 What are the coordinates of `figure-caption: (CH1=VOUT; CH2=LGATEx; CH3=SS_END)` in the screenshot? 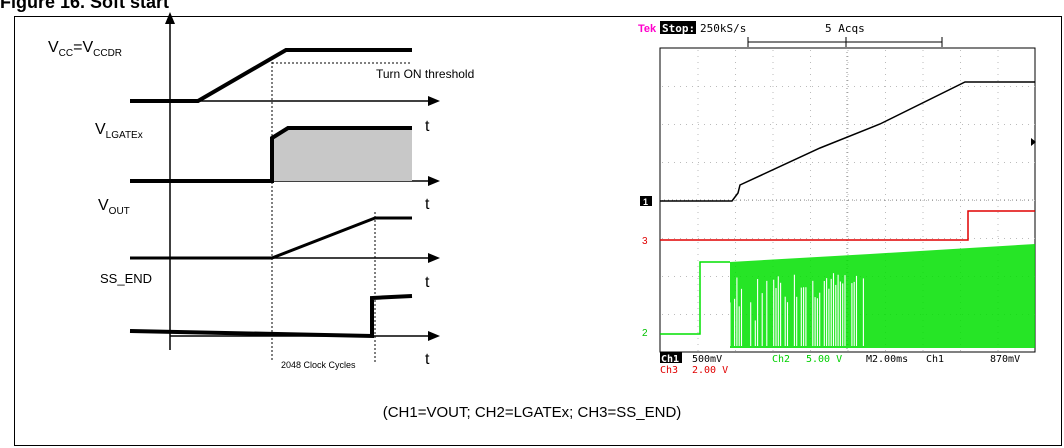 It's located at (532, 412).